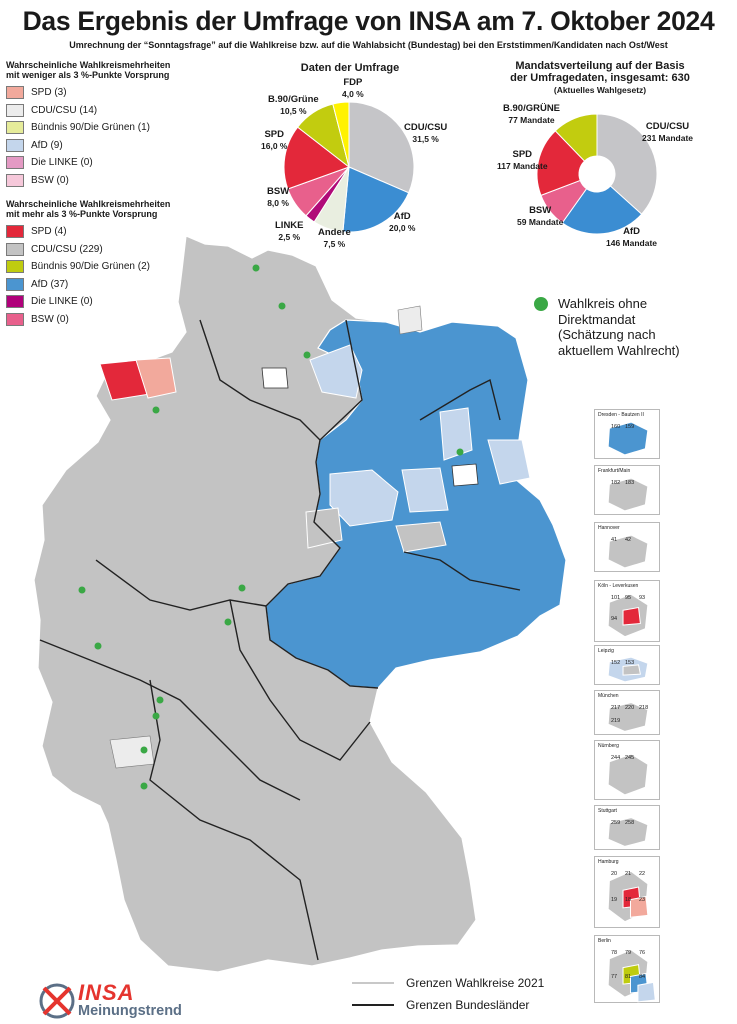 The height and width of the screenshot is (1024, 737). Describe the element at coordinates (627, 547) in the screenshot. I see `inset-hannover: Hannover 41 42` at that location.